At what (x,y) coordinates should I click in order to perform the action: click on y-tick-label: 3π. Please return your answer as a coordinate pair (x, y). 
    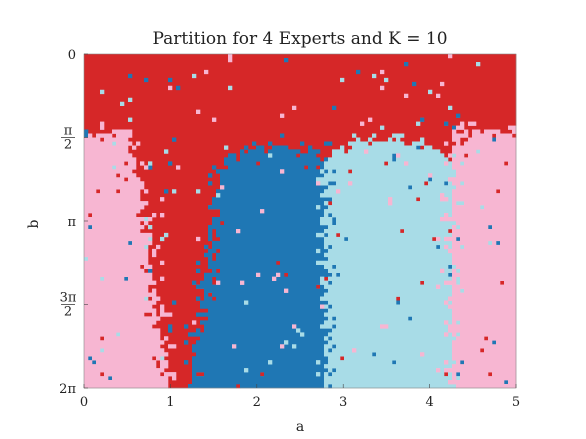
    Looking at the image, I should click on (68, 298).